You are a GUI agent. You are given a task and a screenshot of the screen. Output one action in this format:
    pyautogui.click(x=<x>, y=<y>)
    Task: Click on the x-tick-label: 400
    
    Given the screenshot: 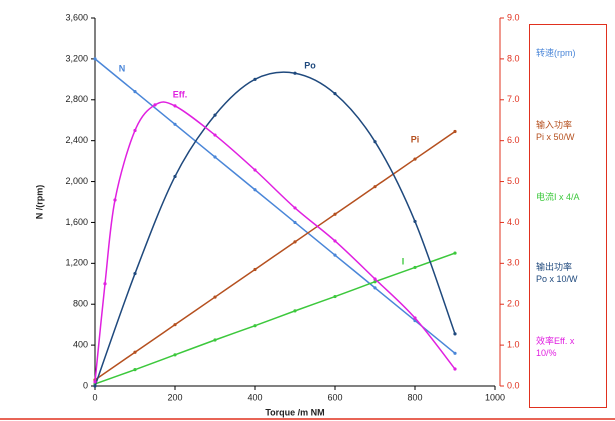 What is the action you would take?
    pyautogui.click(x=254, y=397)
    